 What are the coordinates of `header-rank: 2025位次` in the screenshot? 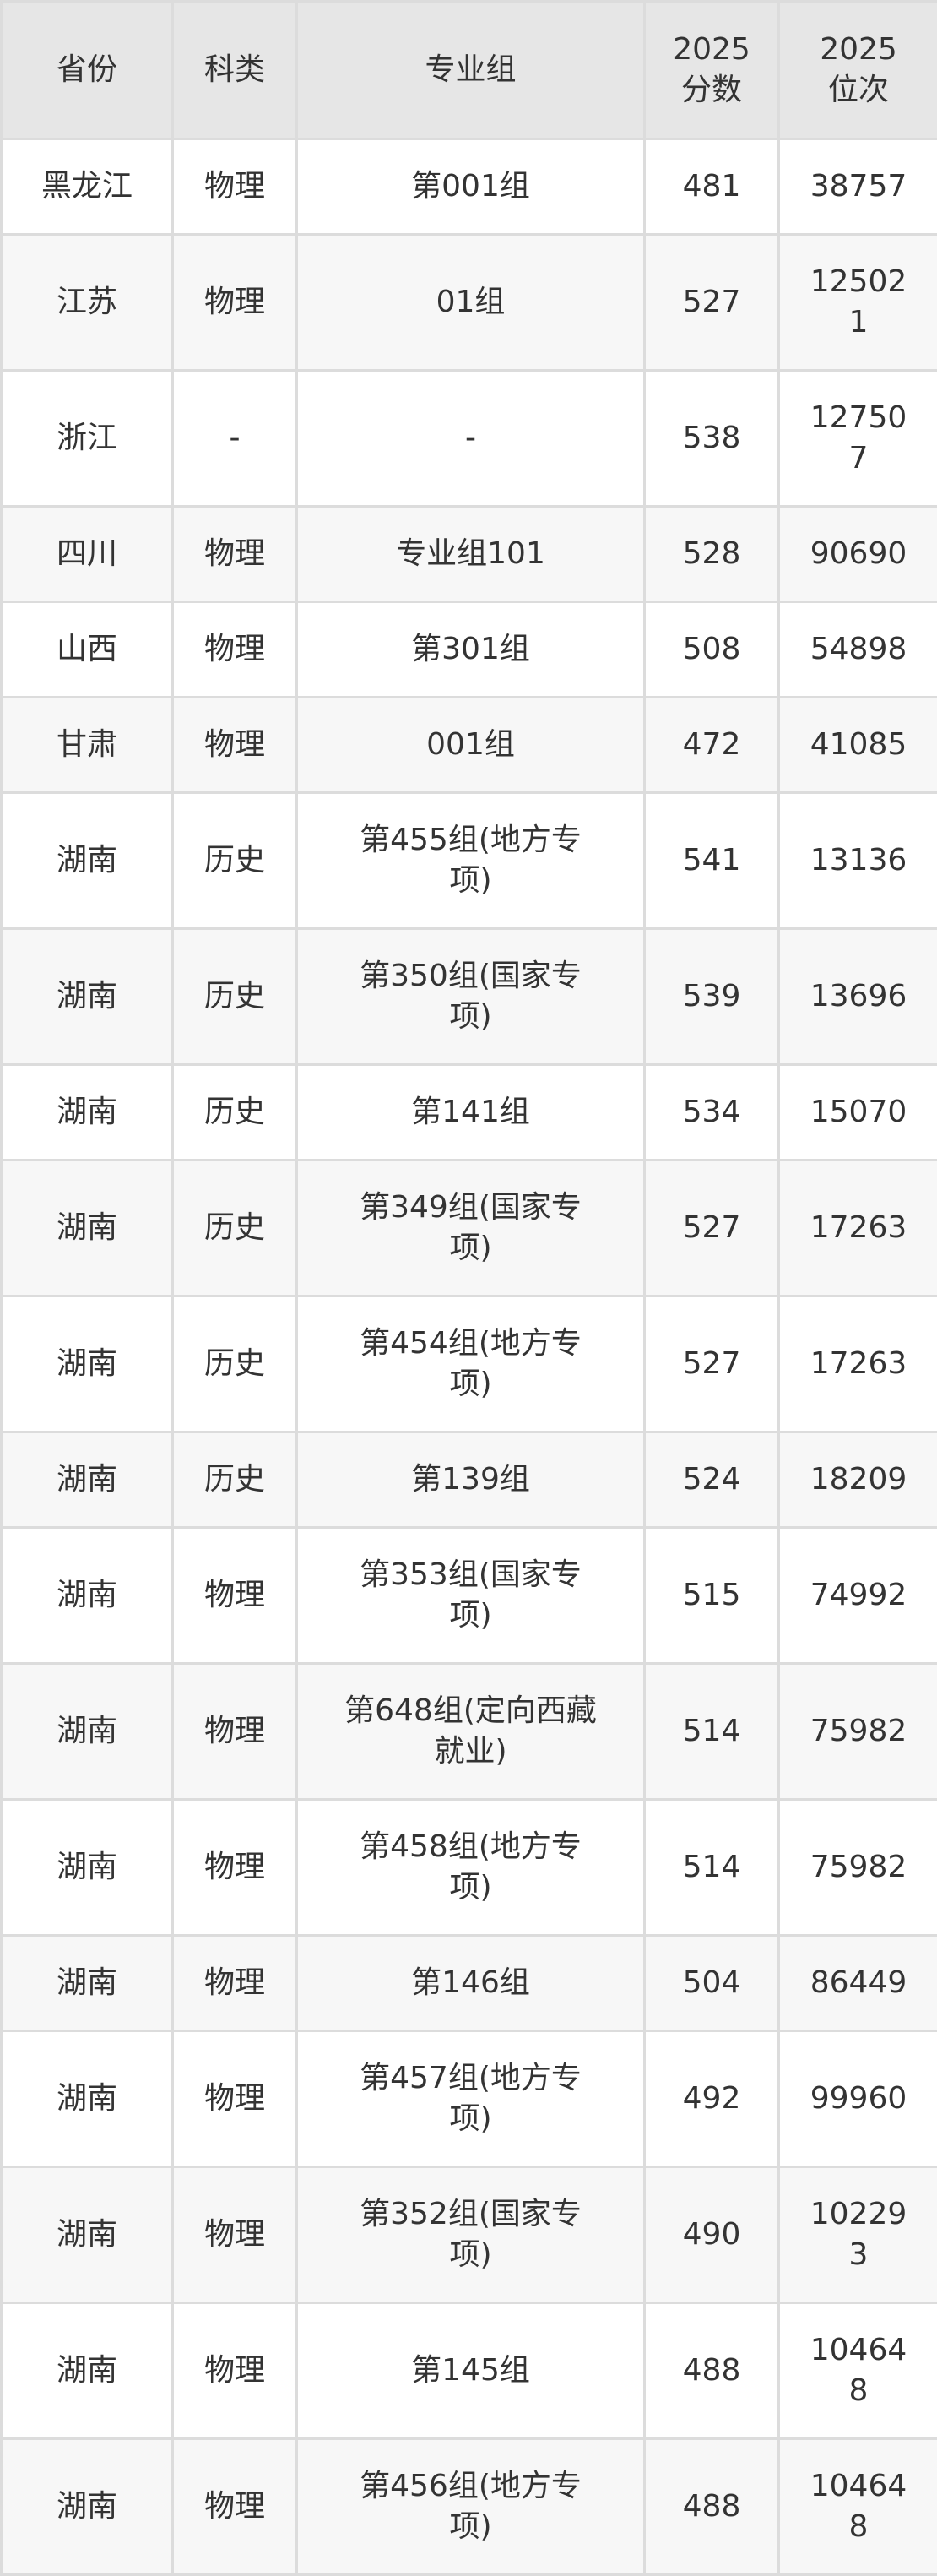 It's located at (858, 70).